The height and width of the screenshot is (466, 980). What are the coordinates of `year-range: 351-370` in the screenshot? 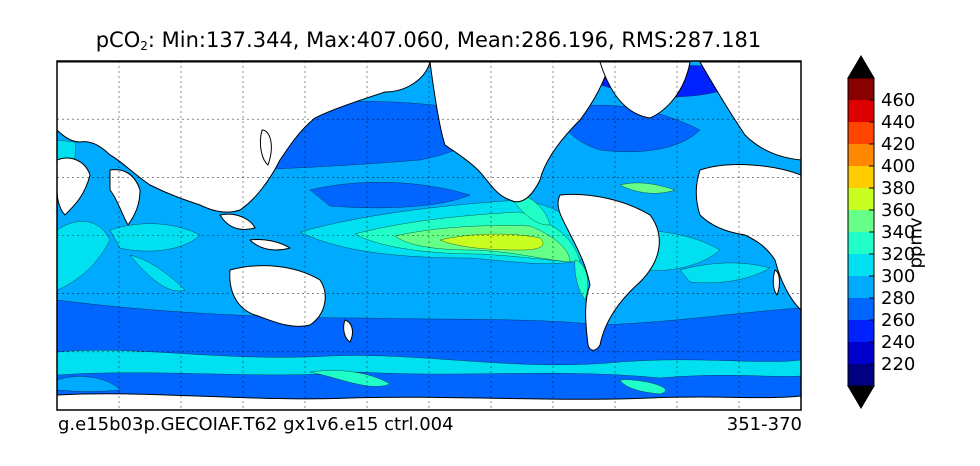 It's located at (764, 424).